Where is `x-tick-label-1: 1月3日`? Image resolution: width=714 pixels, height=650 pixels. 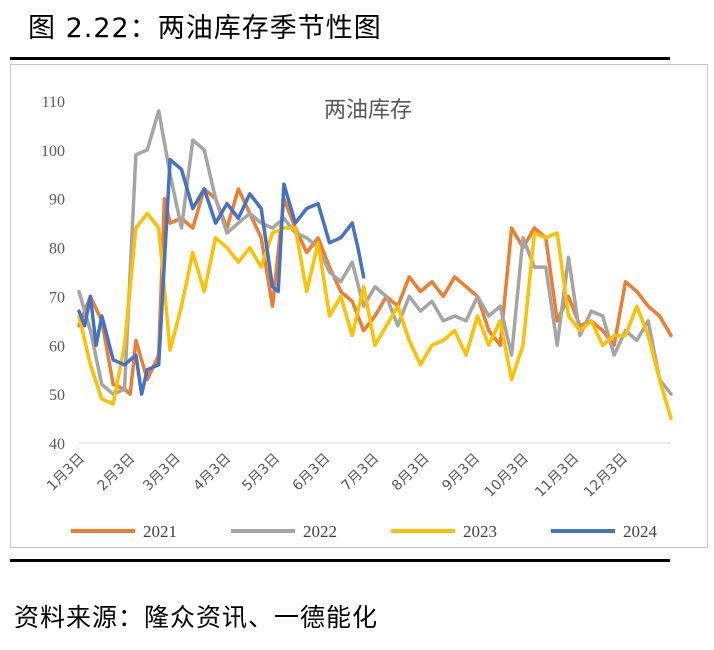 x-tick-label-1: 1月3日 is located at coordinates (66, 473).